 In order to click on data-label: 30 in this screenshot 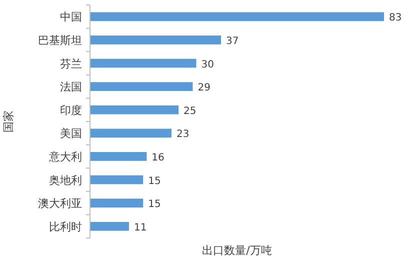, I will do `click(207, 64)`.